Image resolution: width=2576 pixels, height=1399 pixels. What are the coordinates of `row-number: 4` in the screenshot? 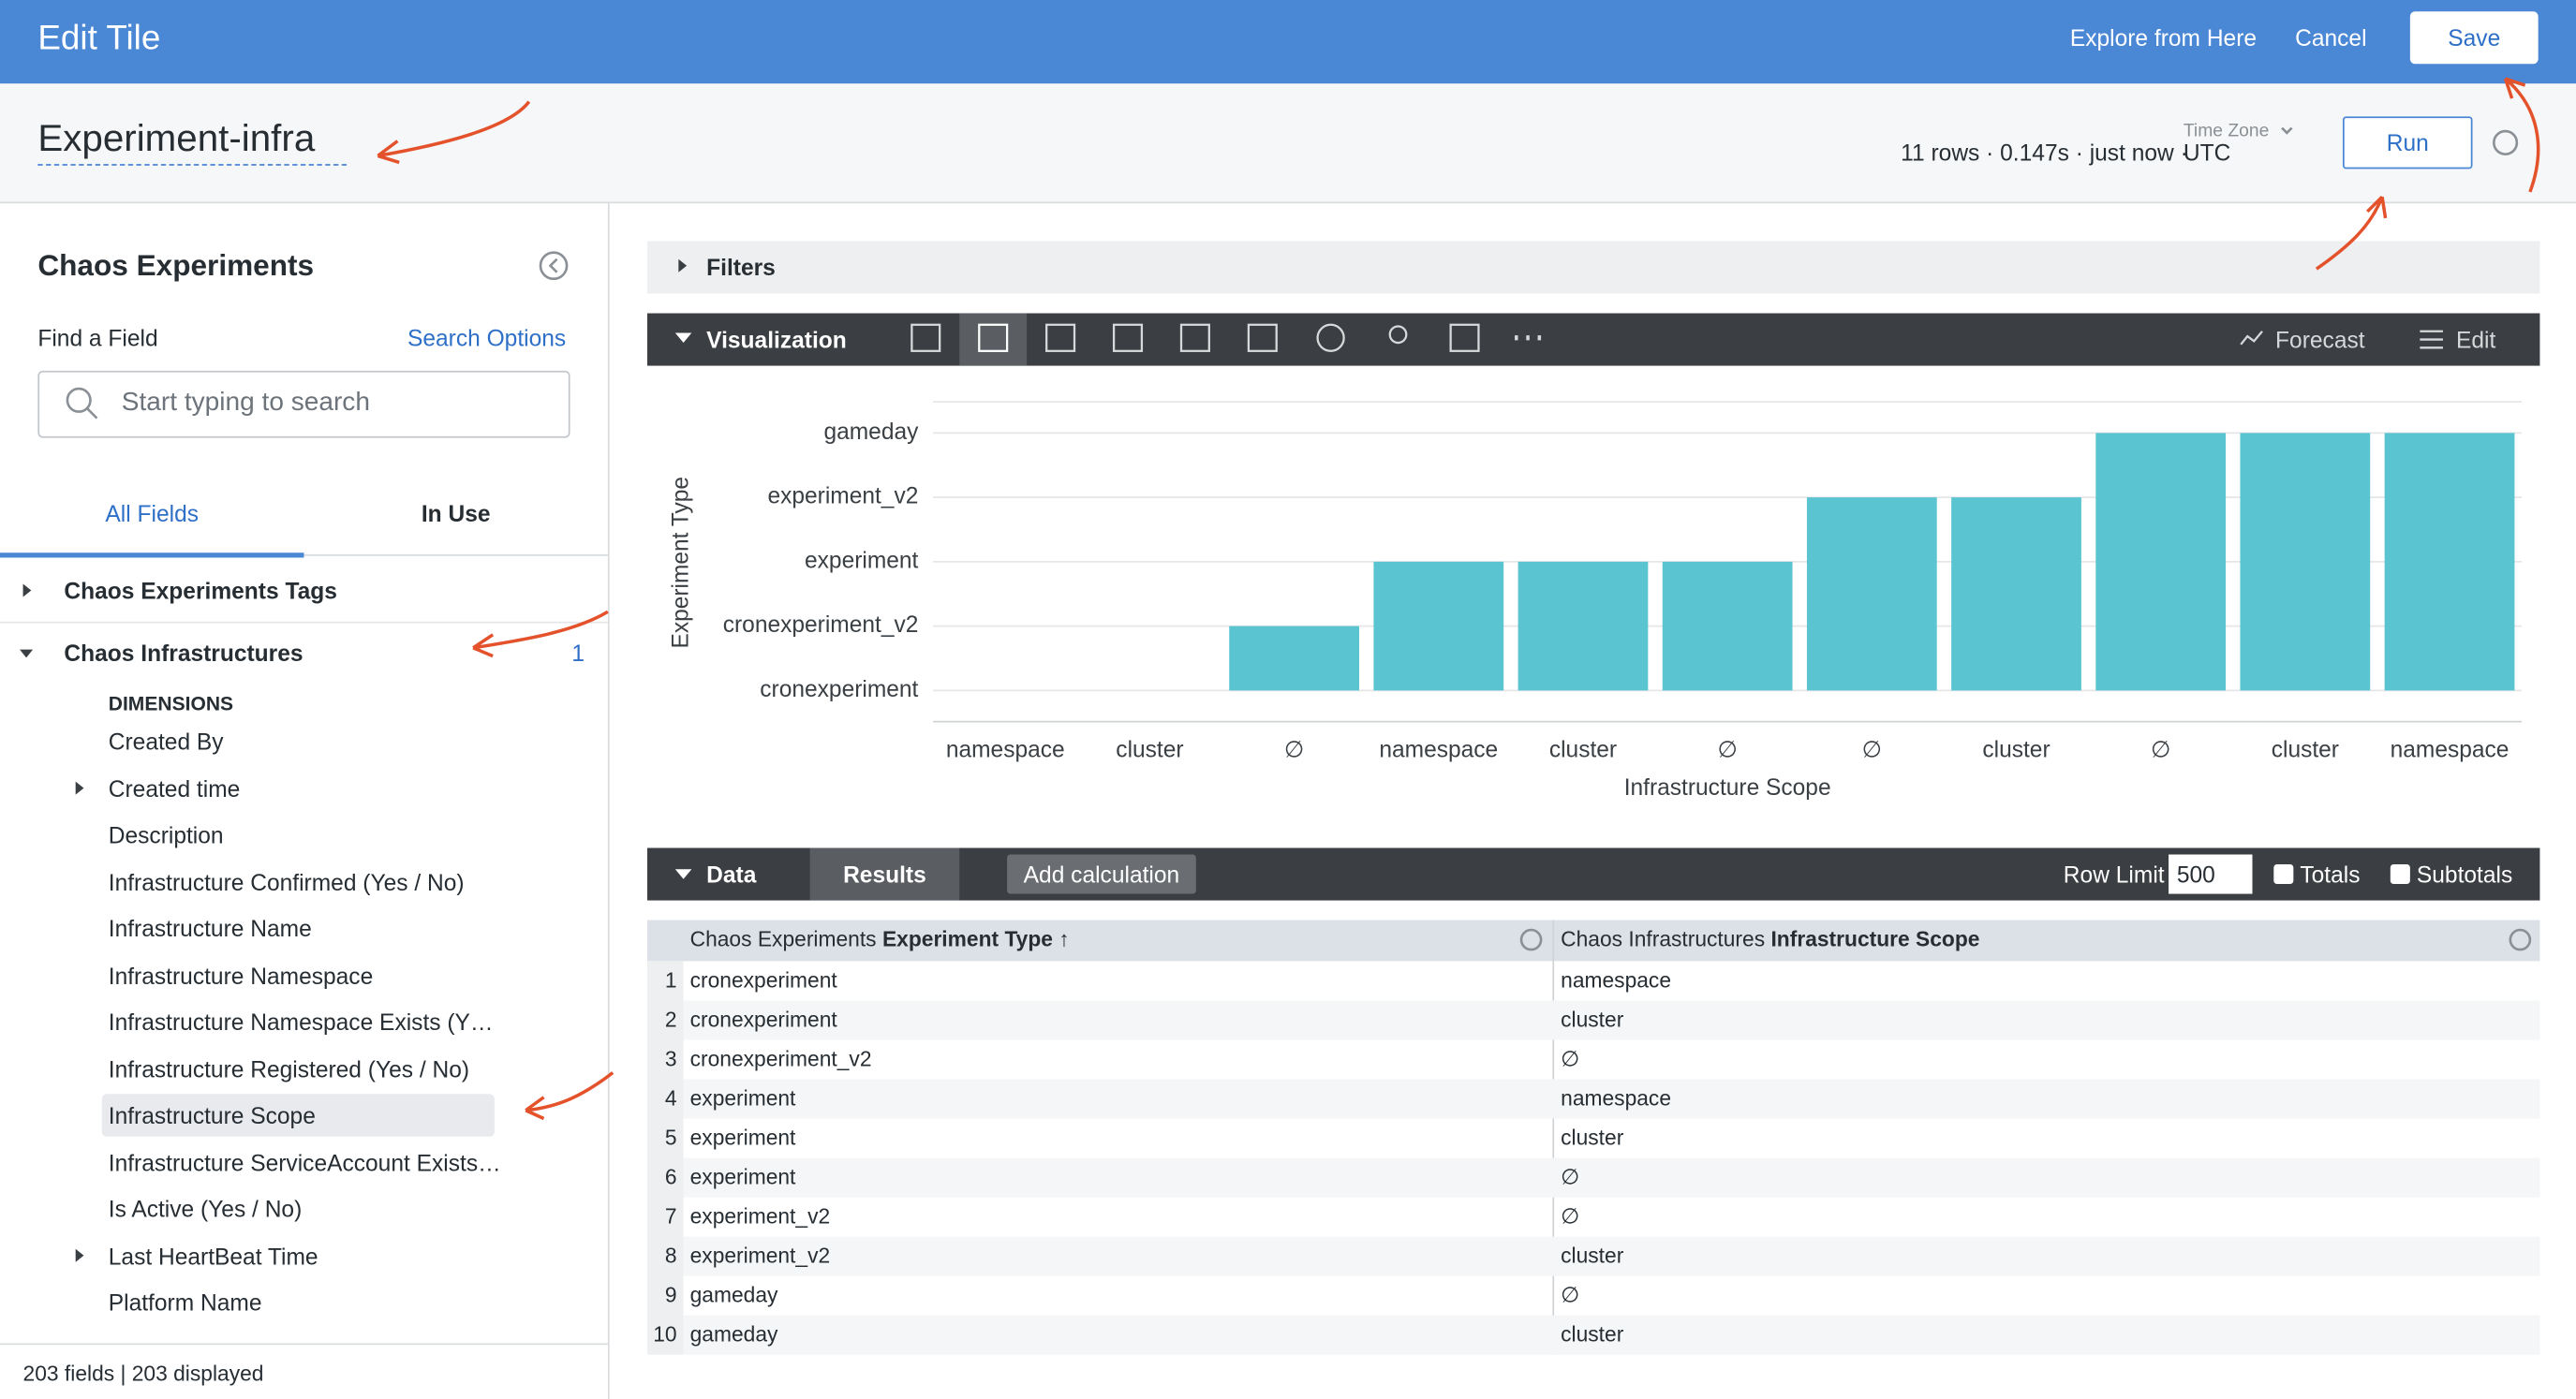 It's located at (670, 1098).